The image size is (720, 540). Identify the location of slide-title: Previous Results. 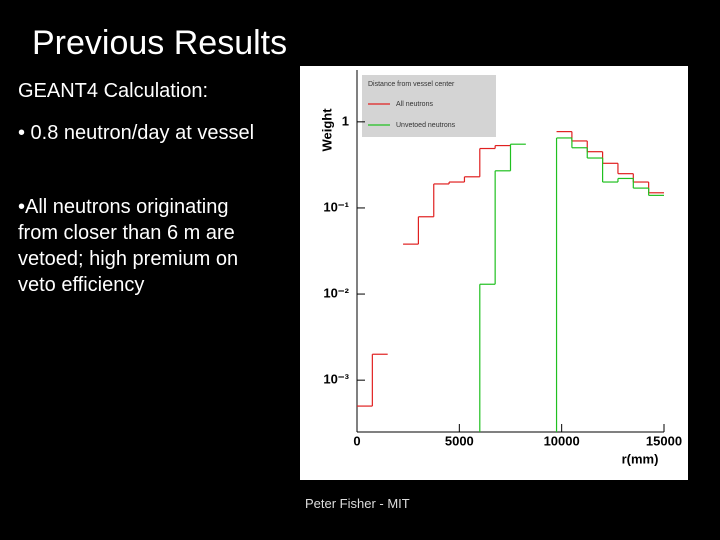
(160, 43).